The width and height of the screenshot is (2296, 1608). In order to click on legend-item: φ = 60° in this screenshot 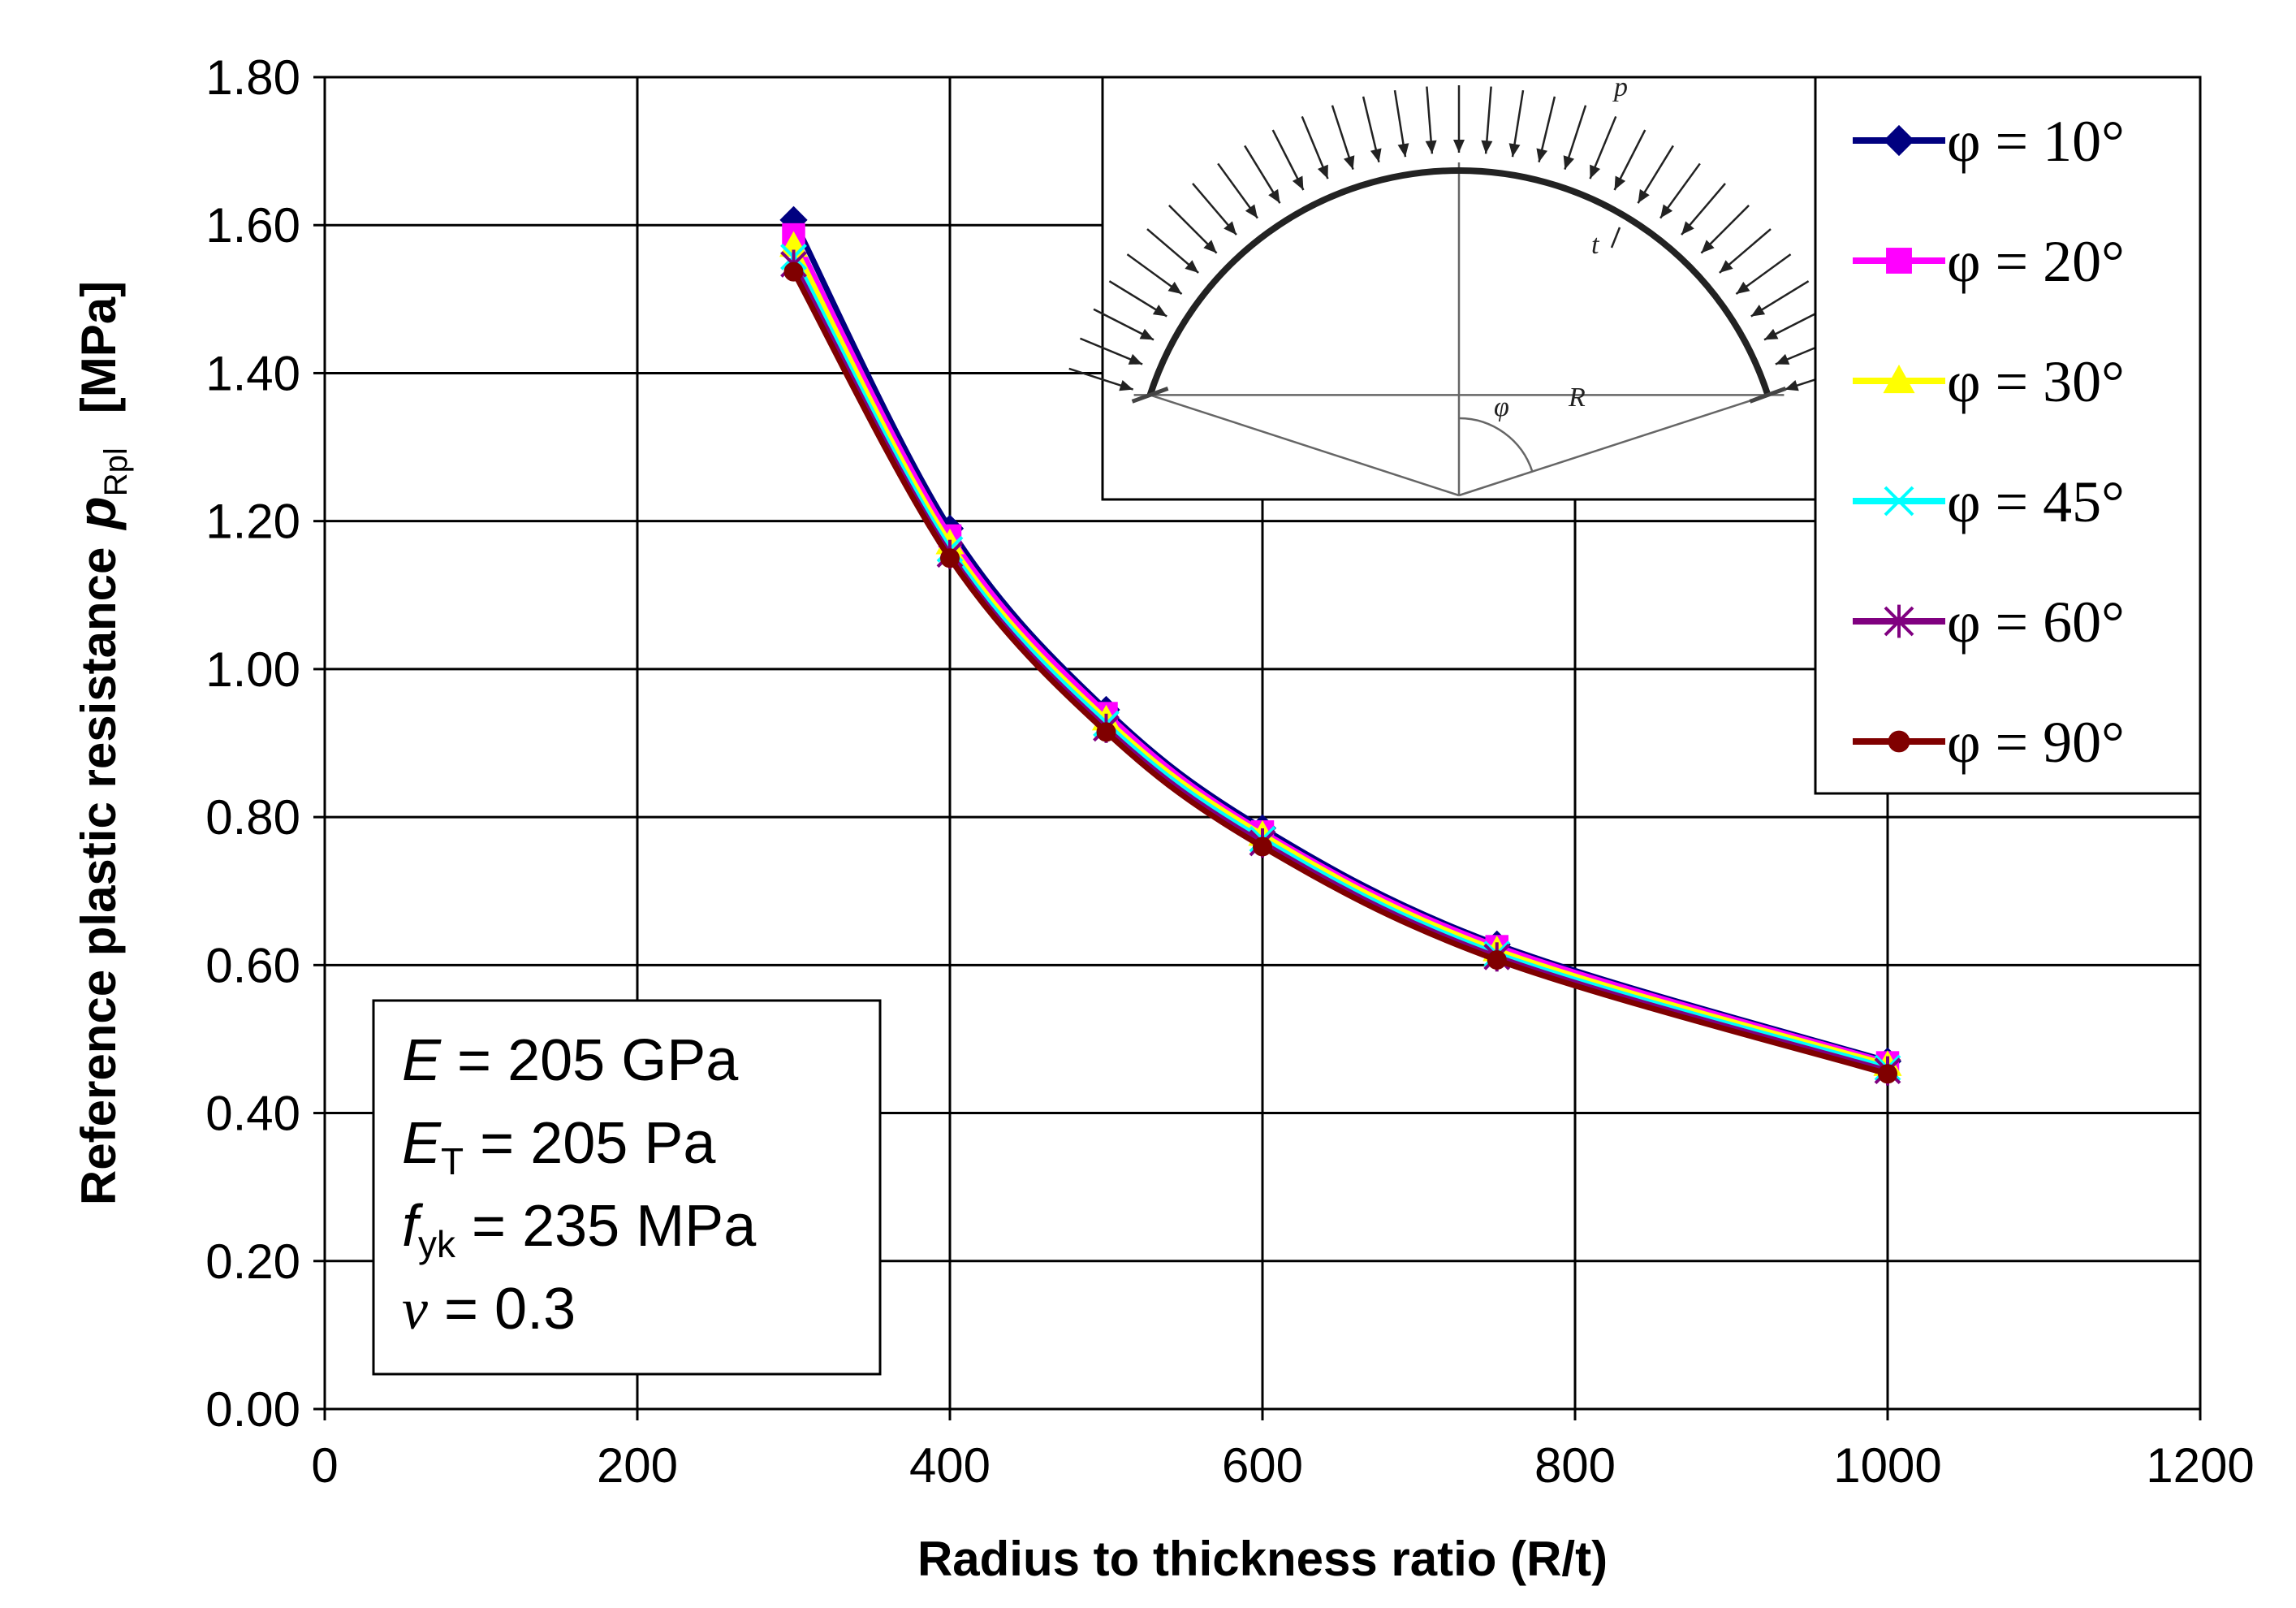, I will do `click(1989, 622)`.